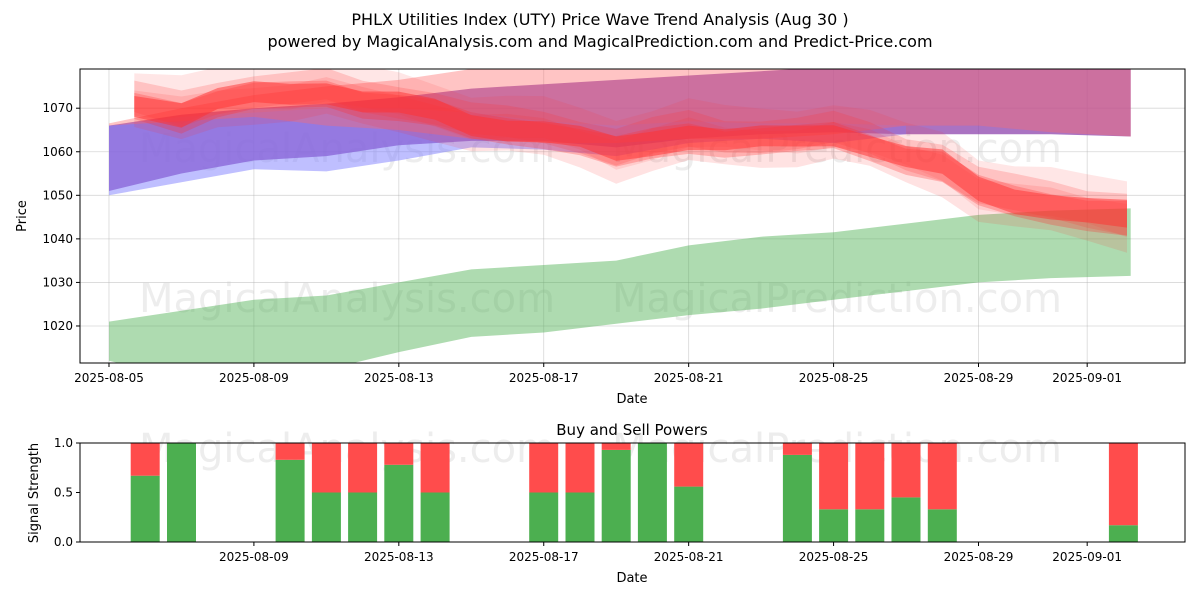  Describe the element at coordinates (57, 152) in the screenshot. I see `price-y-tick-label: 1060` at that location.